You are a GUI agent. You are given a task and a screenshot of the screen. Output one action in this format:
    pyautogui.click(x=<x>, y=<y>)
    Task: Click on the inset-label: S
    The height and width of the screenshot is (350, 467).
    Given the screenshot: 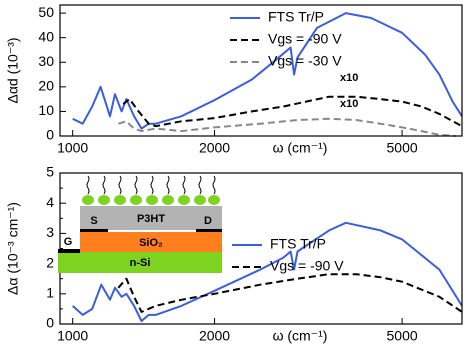 What is the action you would take?
    pyautogui.click(x=93, y=221)
    